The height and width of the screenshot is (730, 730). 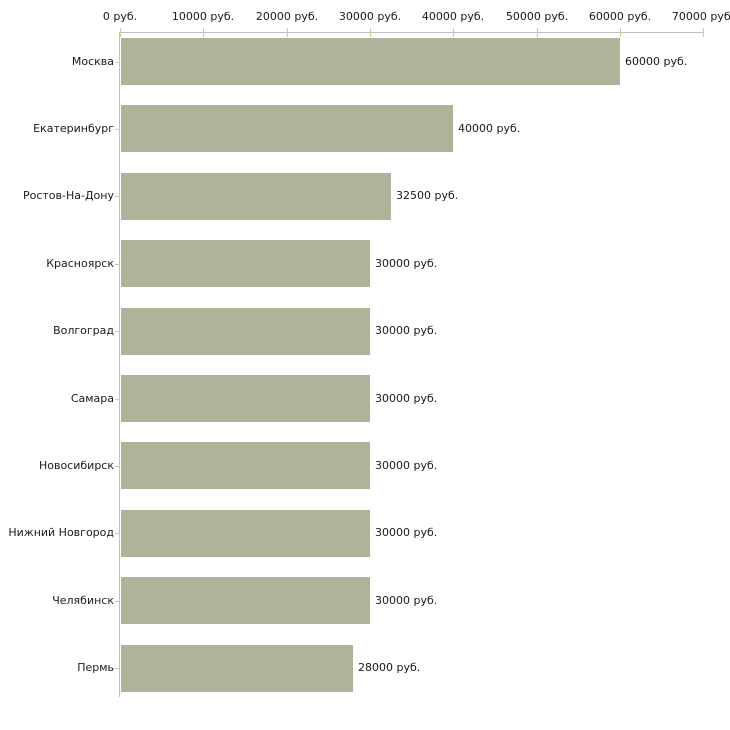 I want to click on bar-Екатеринбург, so click(x=287, y=128).